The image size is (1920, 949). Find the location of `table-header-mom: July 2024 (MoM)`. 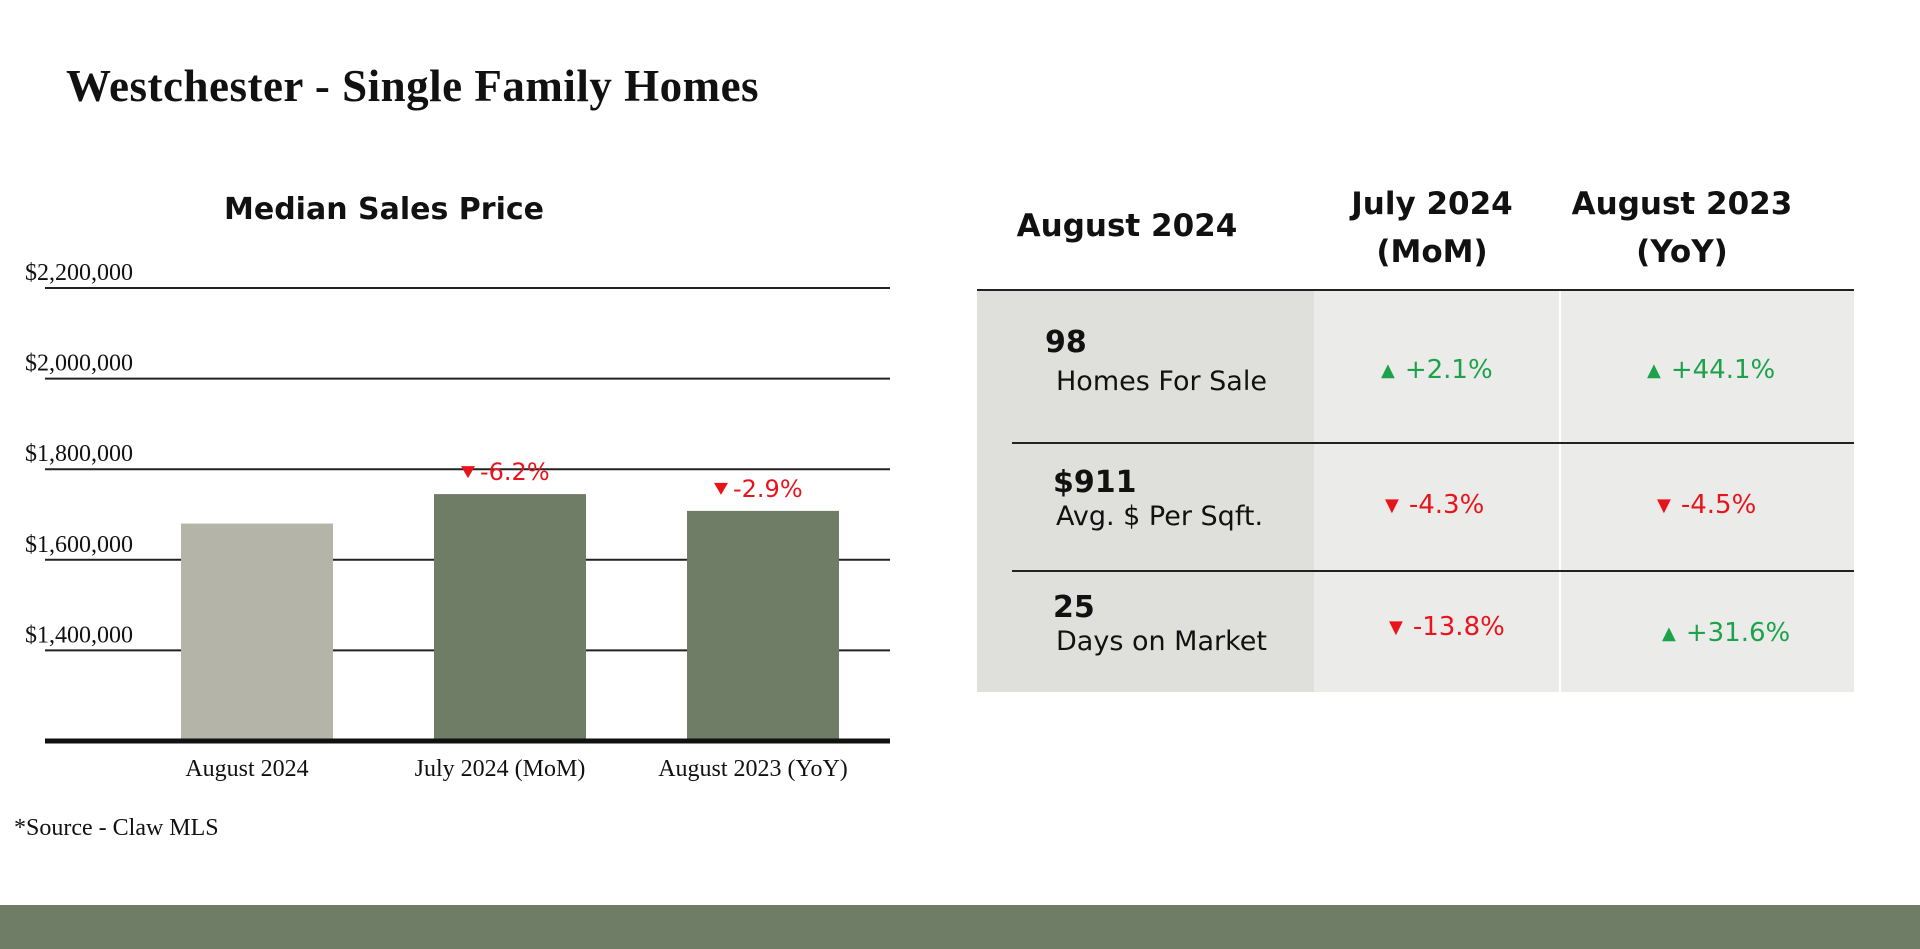

table-header-mom: July 2024 (MoM) is located at coordinates (1432, 228).